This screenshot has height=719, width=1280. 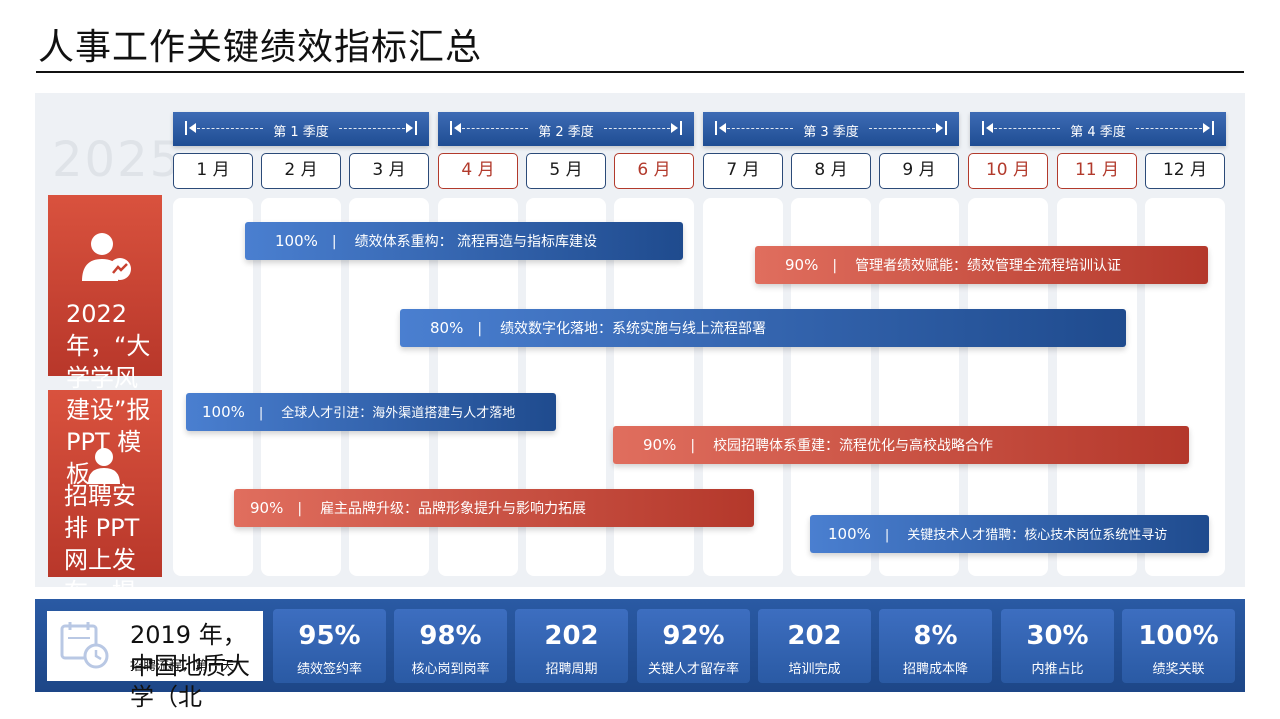 What do you see at coordinates (853, 446) in the screenshot?
I see `task-label: 校园招聘体系重建：流程优化与高校战略合作` at bounding box center [853, 446].